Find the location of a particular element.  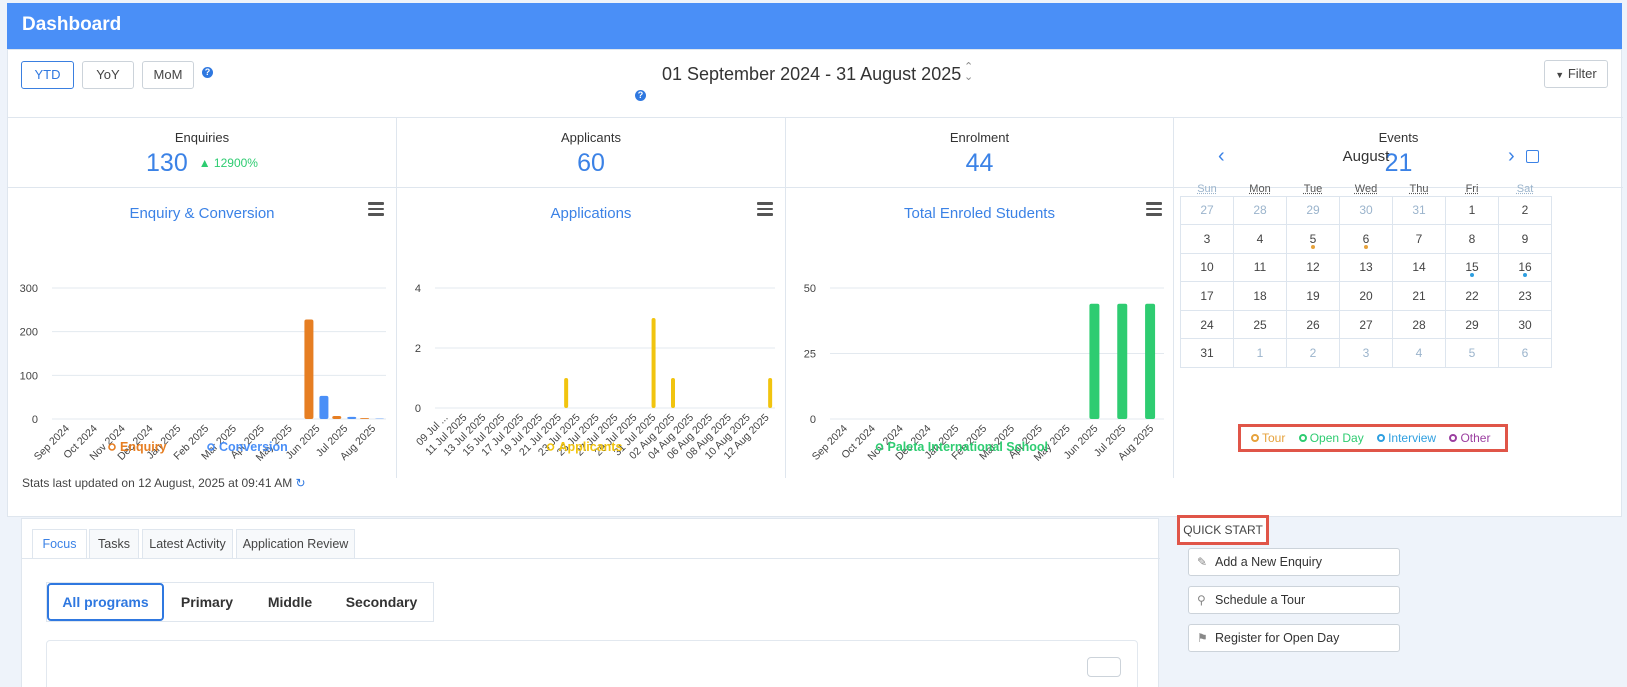

kpi-label: Enrolment is located at coordinates (979, 137).